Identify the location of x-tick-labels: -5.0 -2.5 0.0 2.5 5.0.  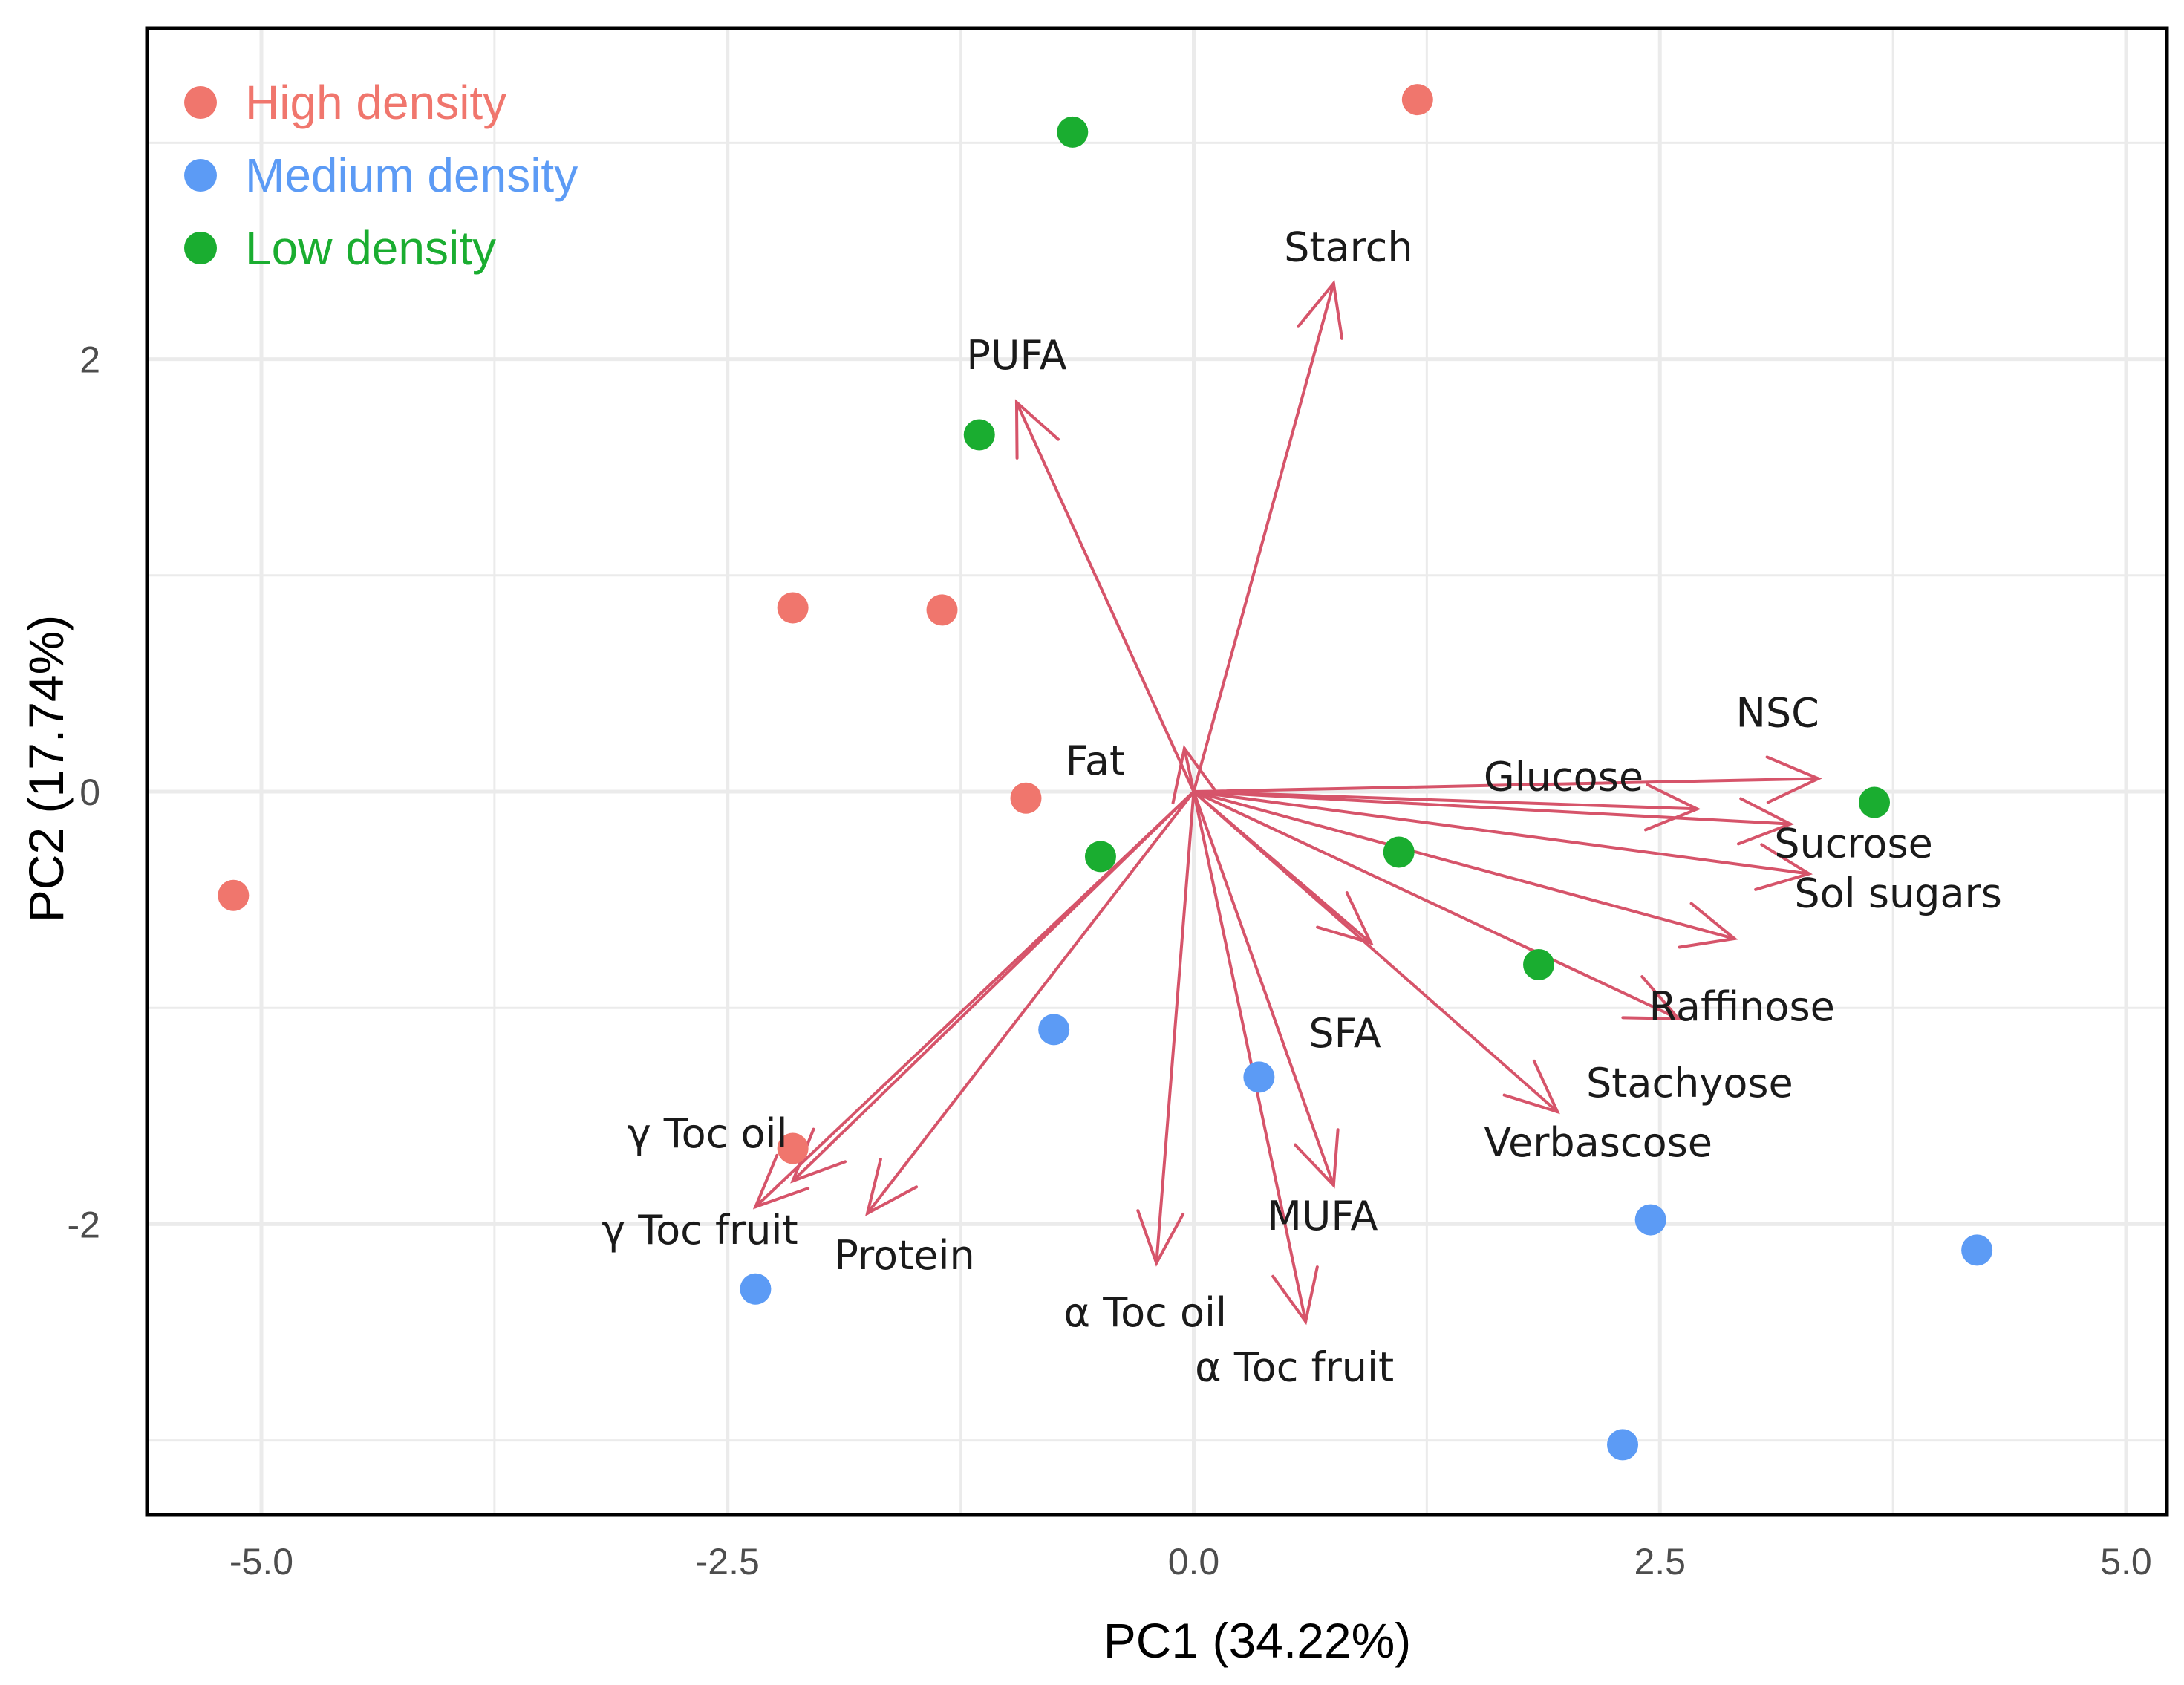
(1191, 1562).